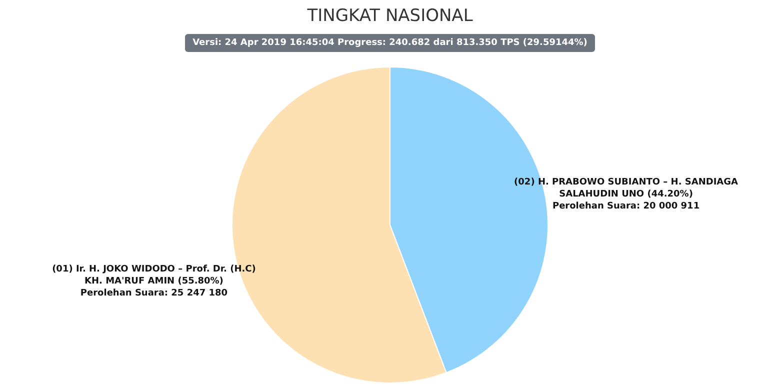 The height and width of the screenshot is (390, 780). I want to click on data-label: Perolehan Suara: 20 000 911, so click(626, 207).